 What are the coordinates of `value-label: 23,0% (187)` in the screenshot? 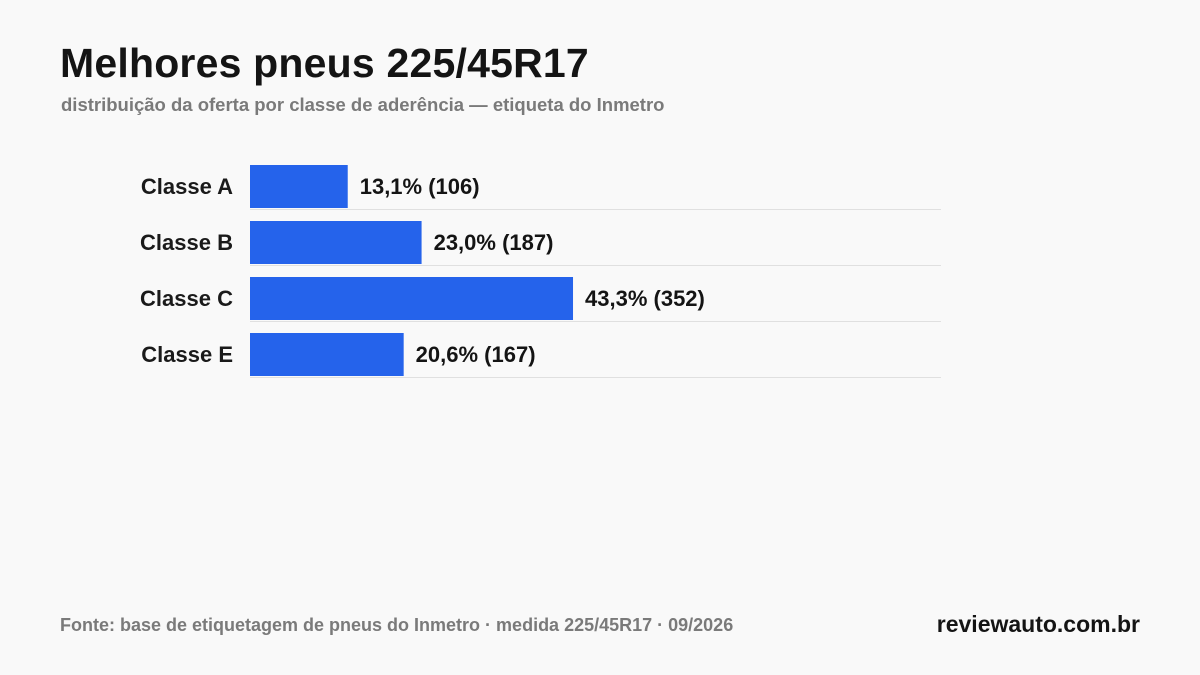 It's located at (494, 242).